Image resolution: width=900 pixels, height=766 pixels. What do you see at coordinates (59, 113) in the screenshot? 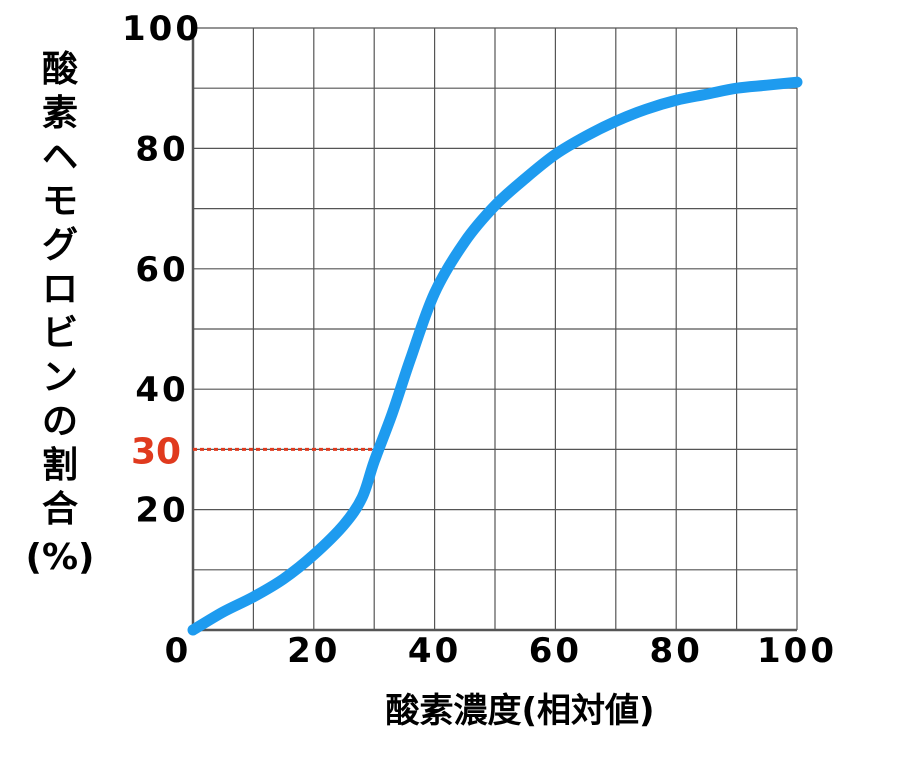
I see `y-axis-label-char: 素` at bounding box center [59, 113].